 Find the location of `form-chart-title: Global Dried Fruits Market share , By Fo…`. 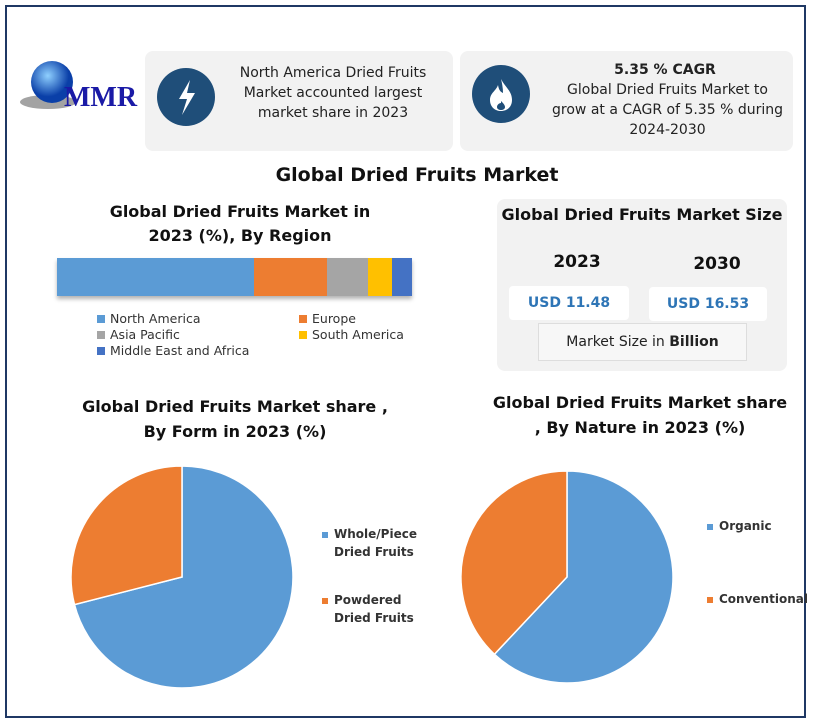

form-chart-title: Global Dried Fruits Market share , By Fo… is located at coordinates (235, 419).